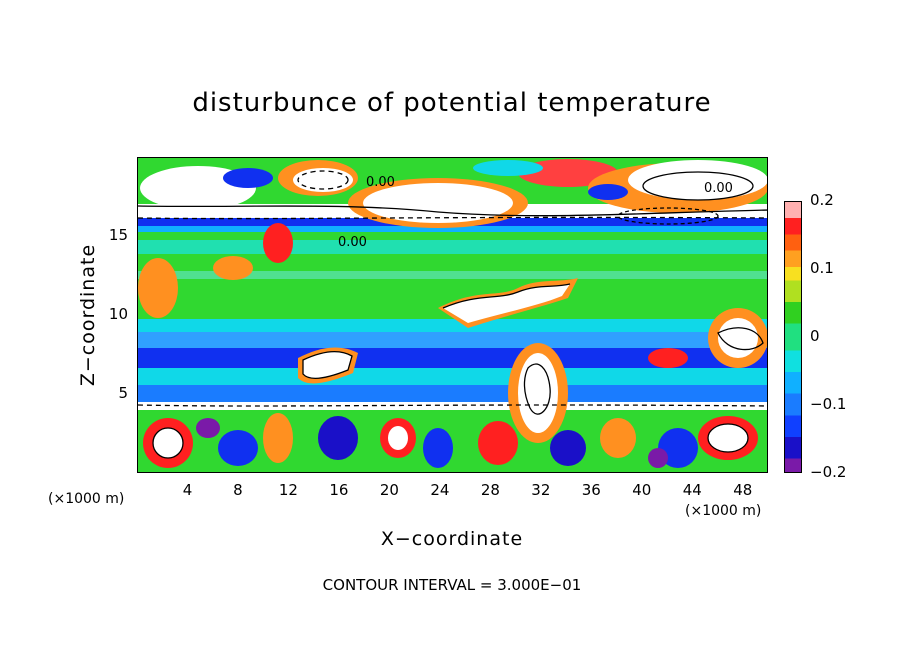  I want to click on band-mid-darkblue, so click(452, 357).